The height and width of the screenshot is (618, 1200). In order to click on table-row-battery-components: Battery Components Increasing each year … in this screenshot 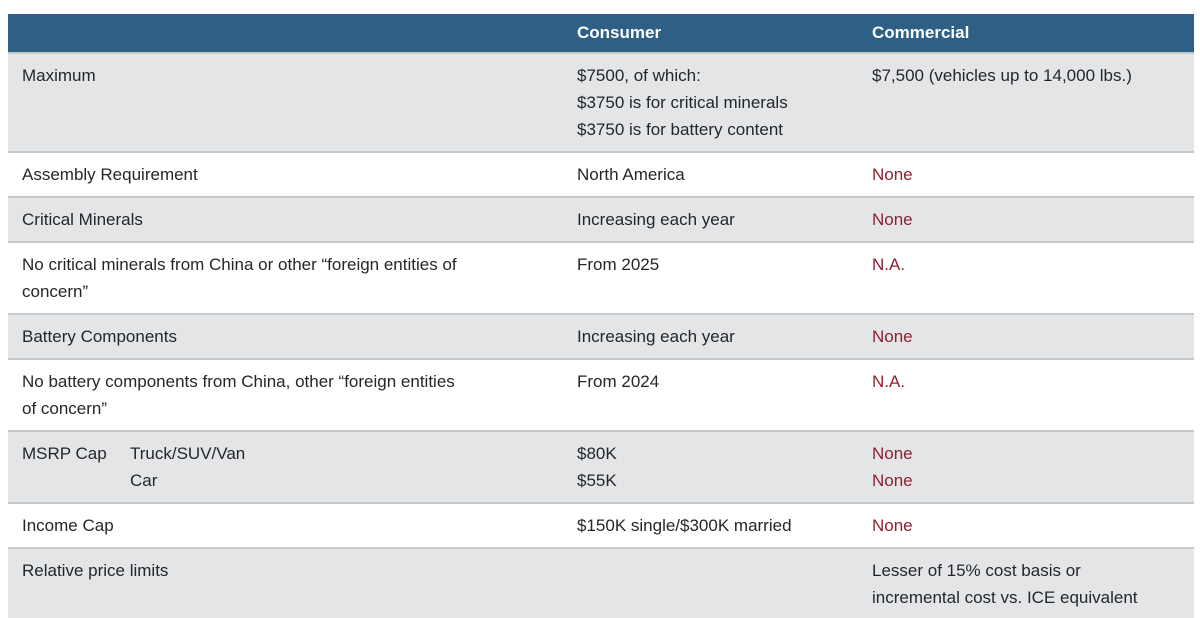, I will do `click(601, 335)`.